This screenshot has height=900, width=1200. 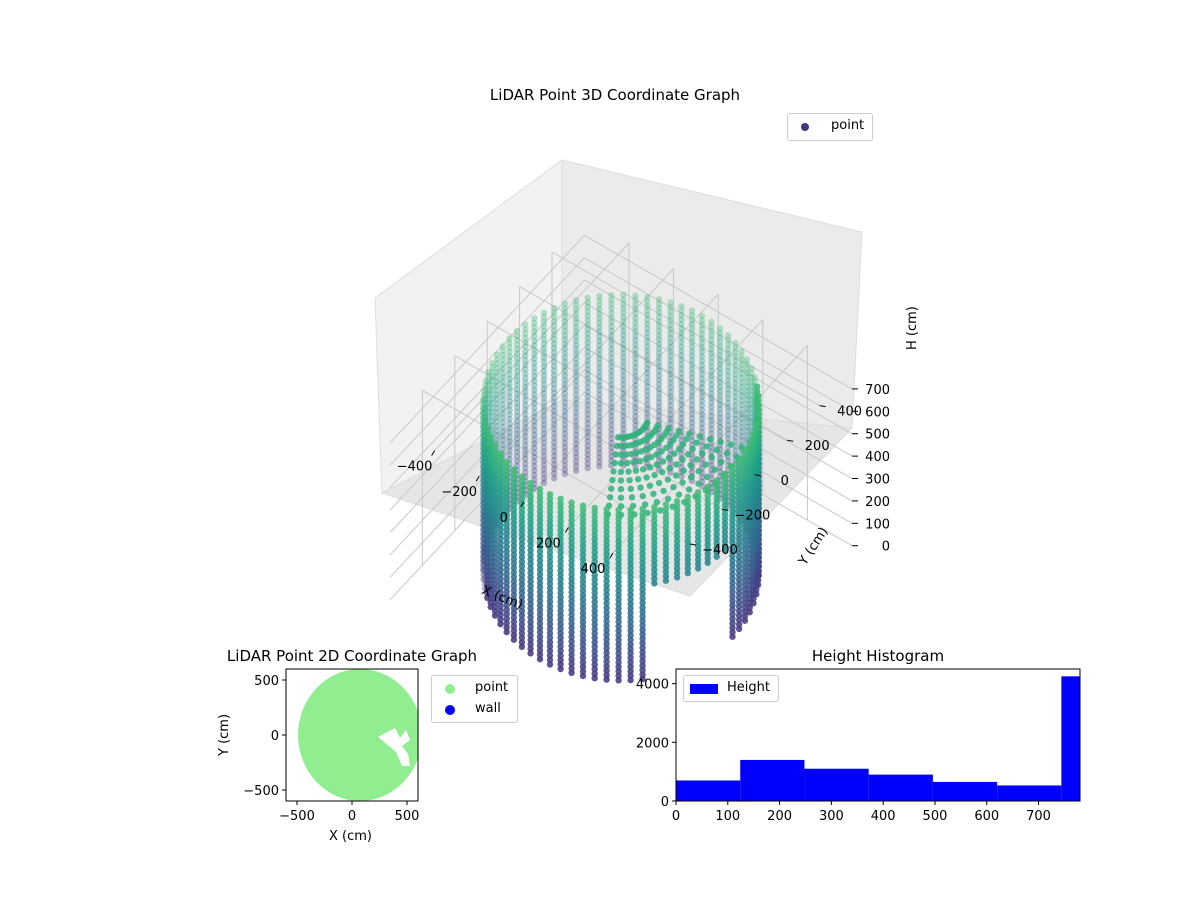 I want to click on y-tick-label: 400, so click(x=849, y=412).